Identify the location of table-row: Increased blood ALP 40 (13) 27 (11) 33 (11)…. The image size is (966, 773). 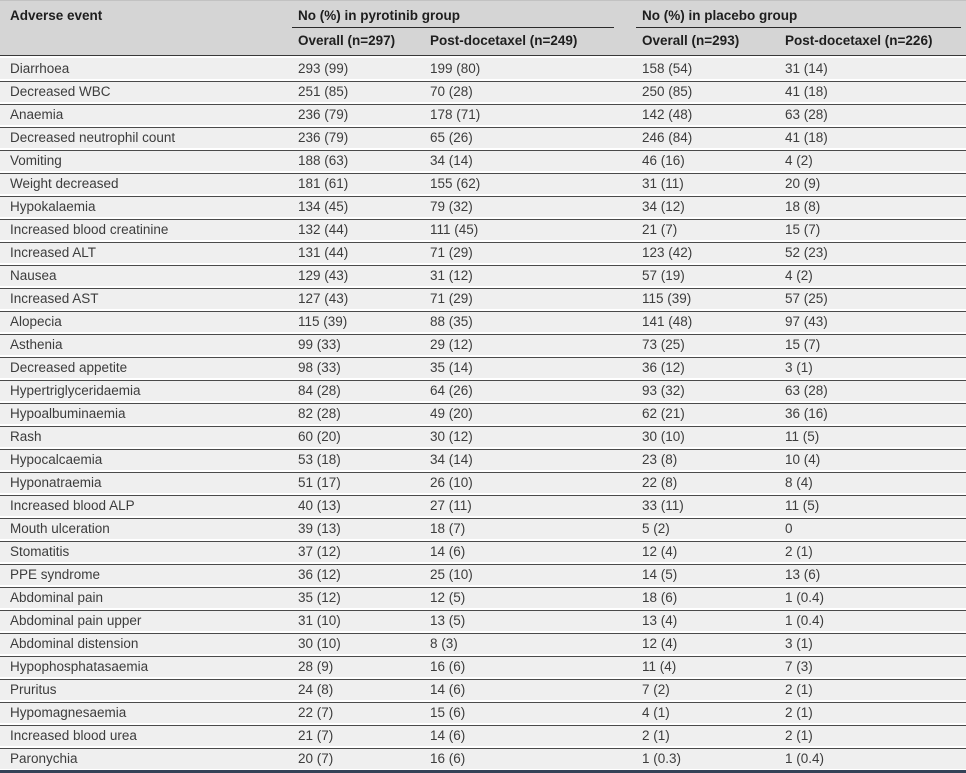
(483, 504).